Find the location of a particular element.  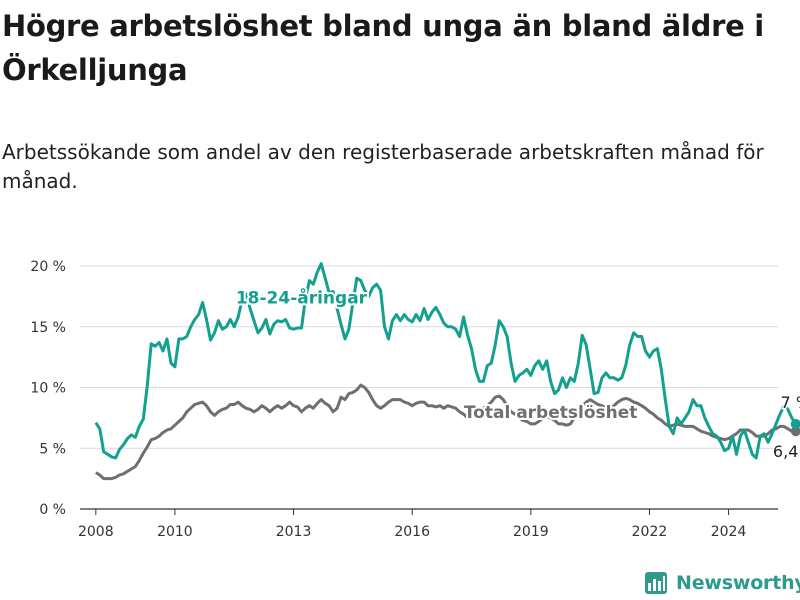

brand-logo: Newsworthy is located at coordinates (722, 583).